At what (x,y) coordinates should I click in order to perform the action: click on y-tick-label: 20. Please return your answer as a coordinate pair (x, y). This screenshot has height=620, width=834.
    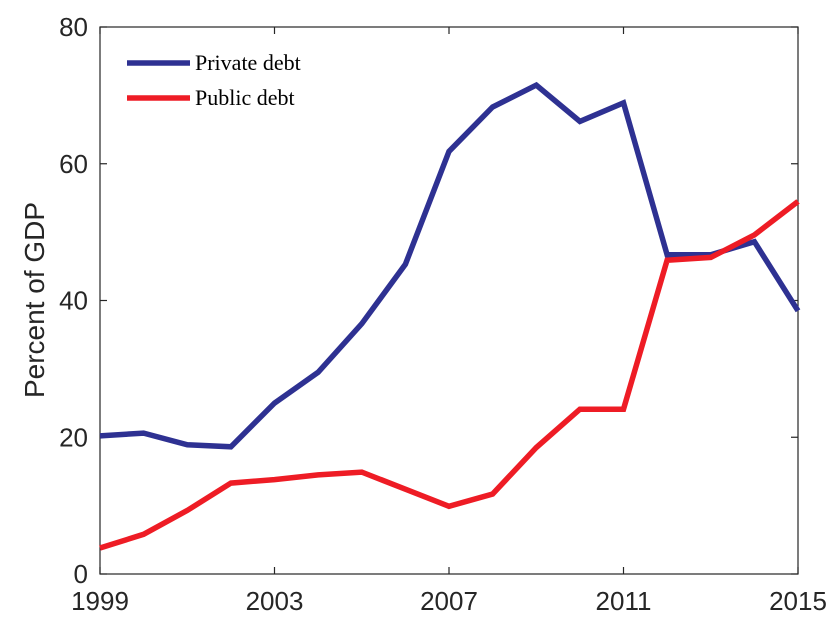
    Looking at the image, I should click on (73, 437).